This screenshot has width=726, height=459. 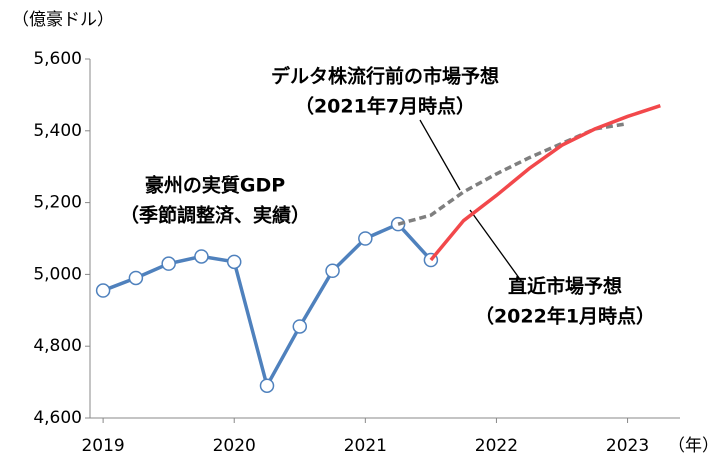 I want to click on x-tick-label: 2021, so click(x=365, y=446).